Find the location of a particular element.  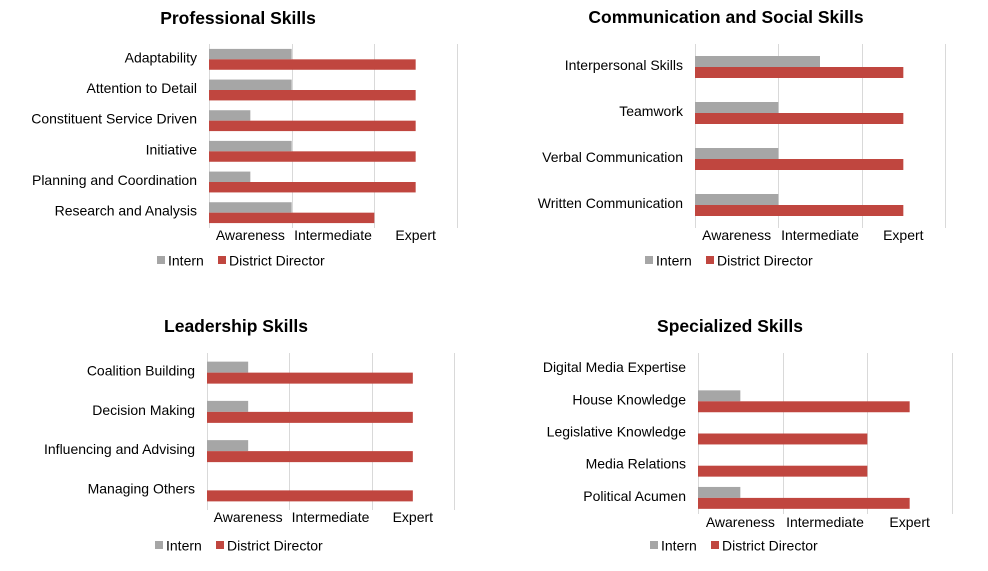

category-label: Teamwork is located at coordinates (651, 111).